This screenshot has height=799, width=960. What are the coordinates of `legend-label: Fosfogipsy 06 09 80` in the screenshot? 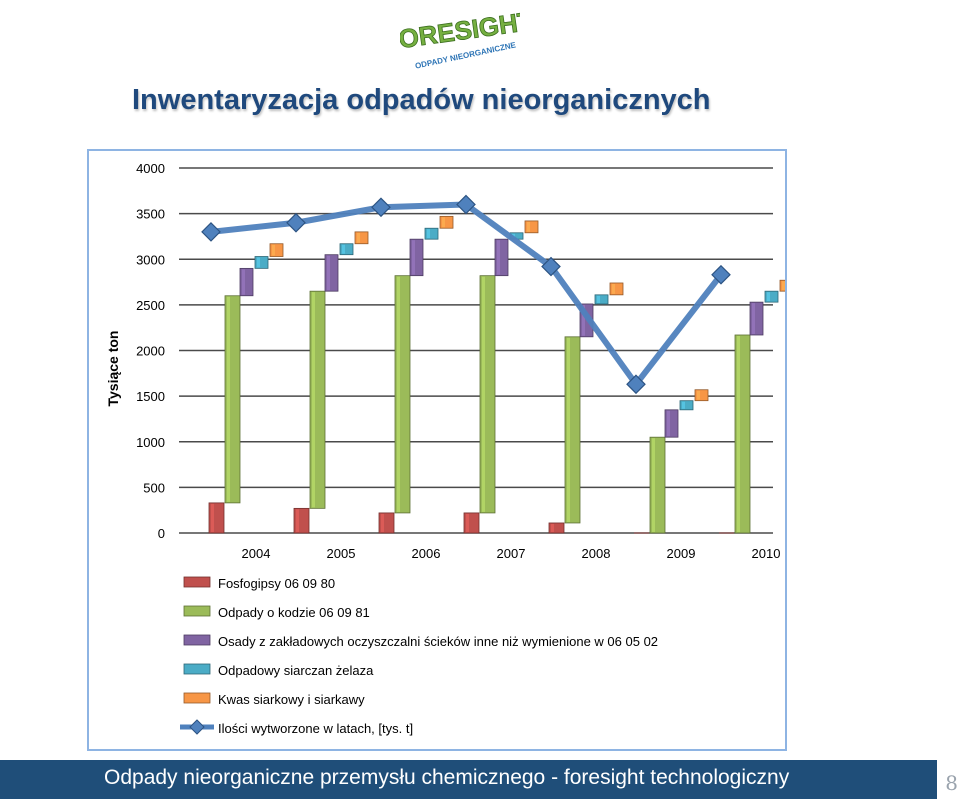 It's located at (276, 583).